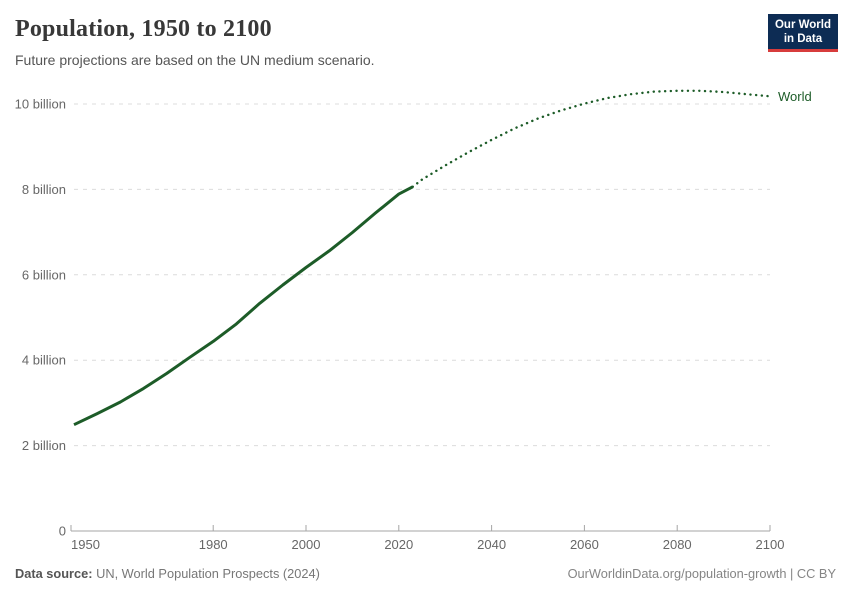 This screenshot has height=600, width=850. I want to click on y-tick-label: 0, so click(62, 531).